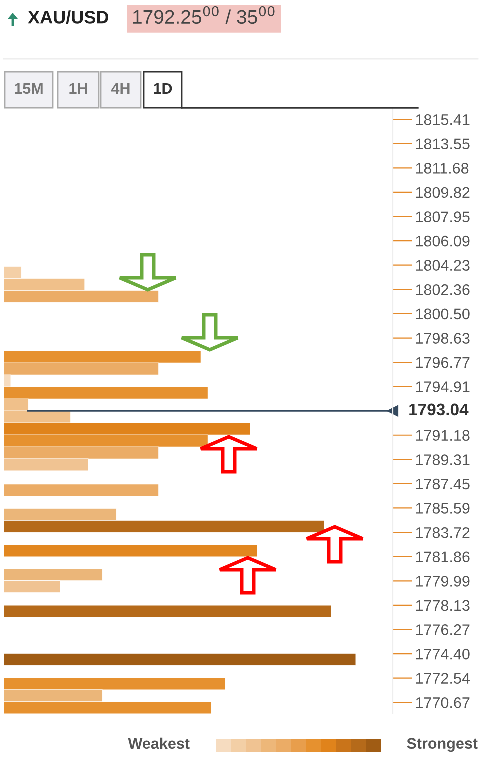 The image size is (488, 760). Describe the element at coordinates (442, 745) in the screenshot. I see `text: Strongest` at that location.